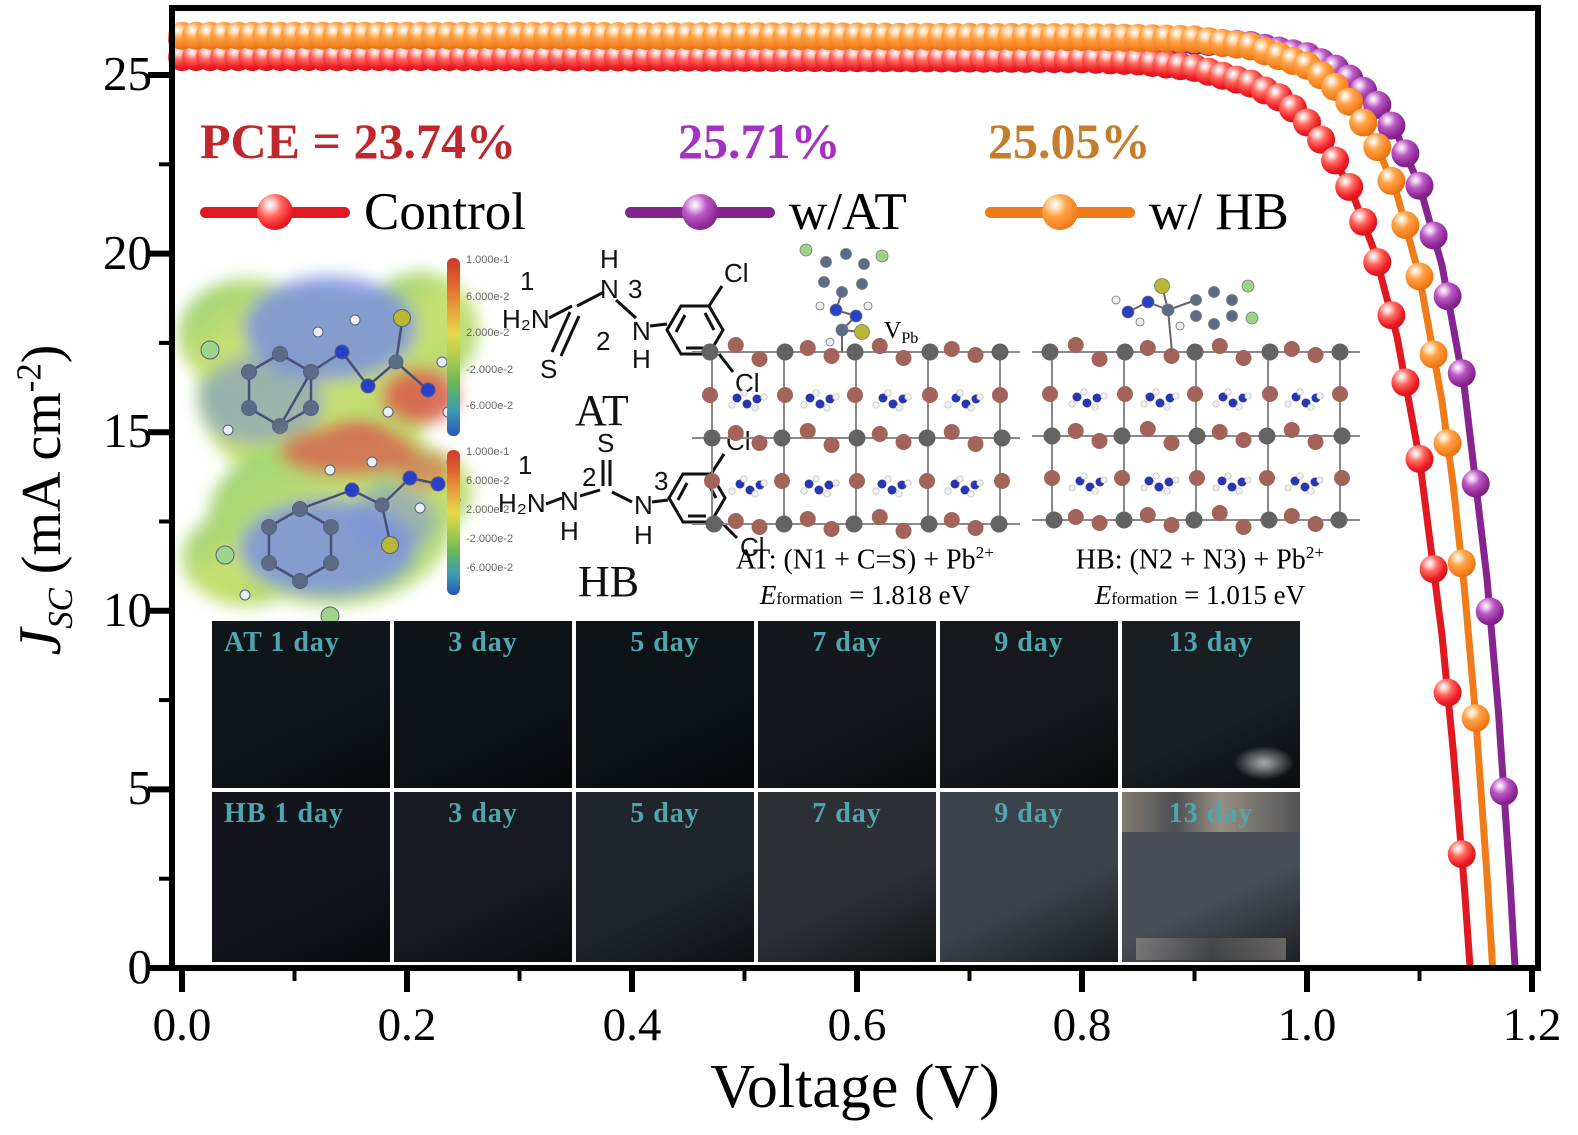 The image size is (1578, 1135). I want to click on legend-line-at, so click(700, 211).